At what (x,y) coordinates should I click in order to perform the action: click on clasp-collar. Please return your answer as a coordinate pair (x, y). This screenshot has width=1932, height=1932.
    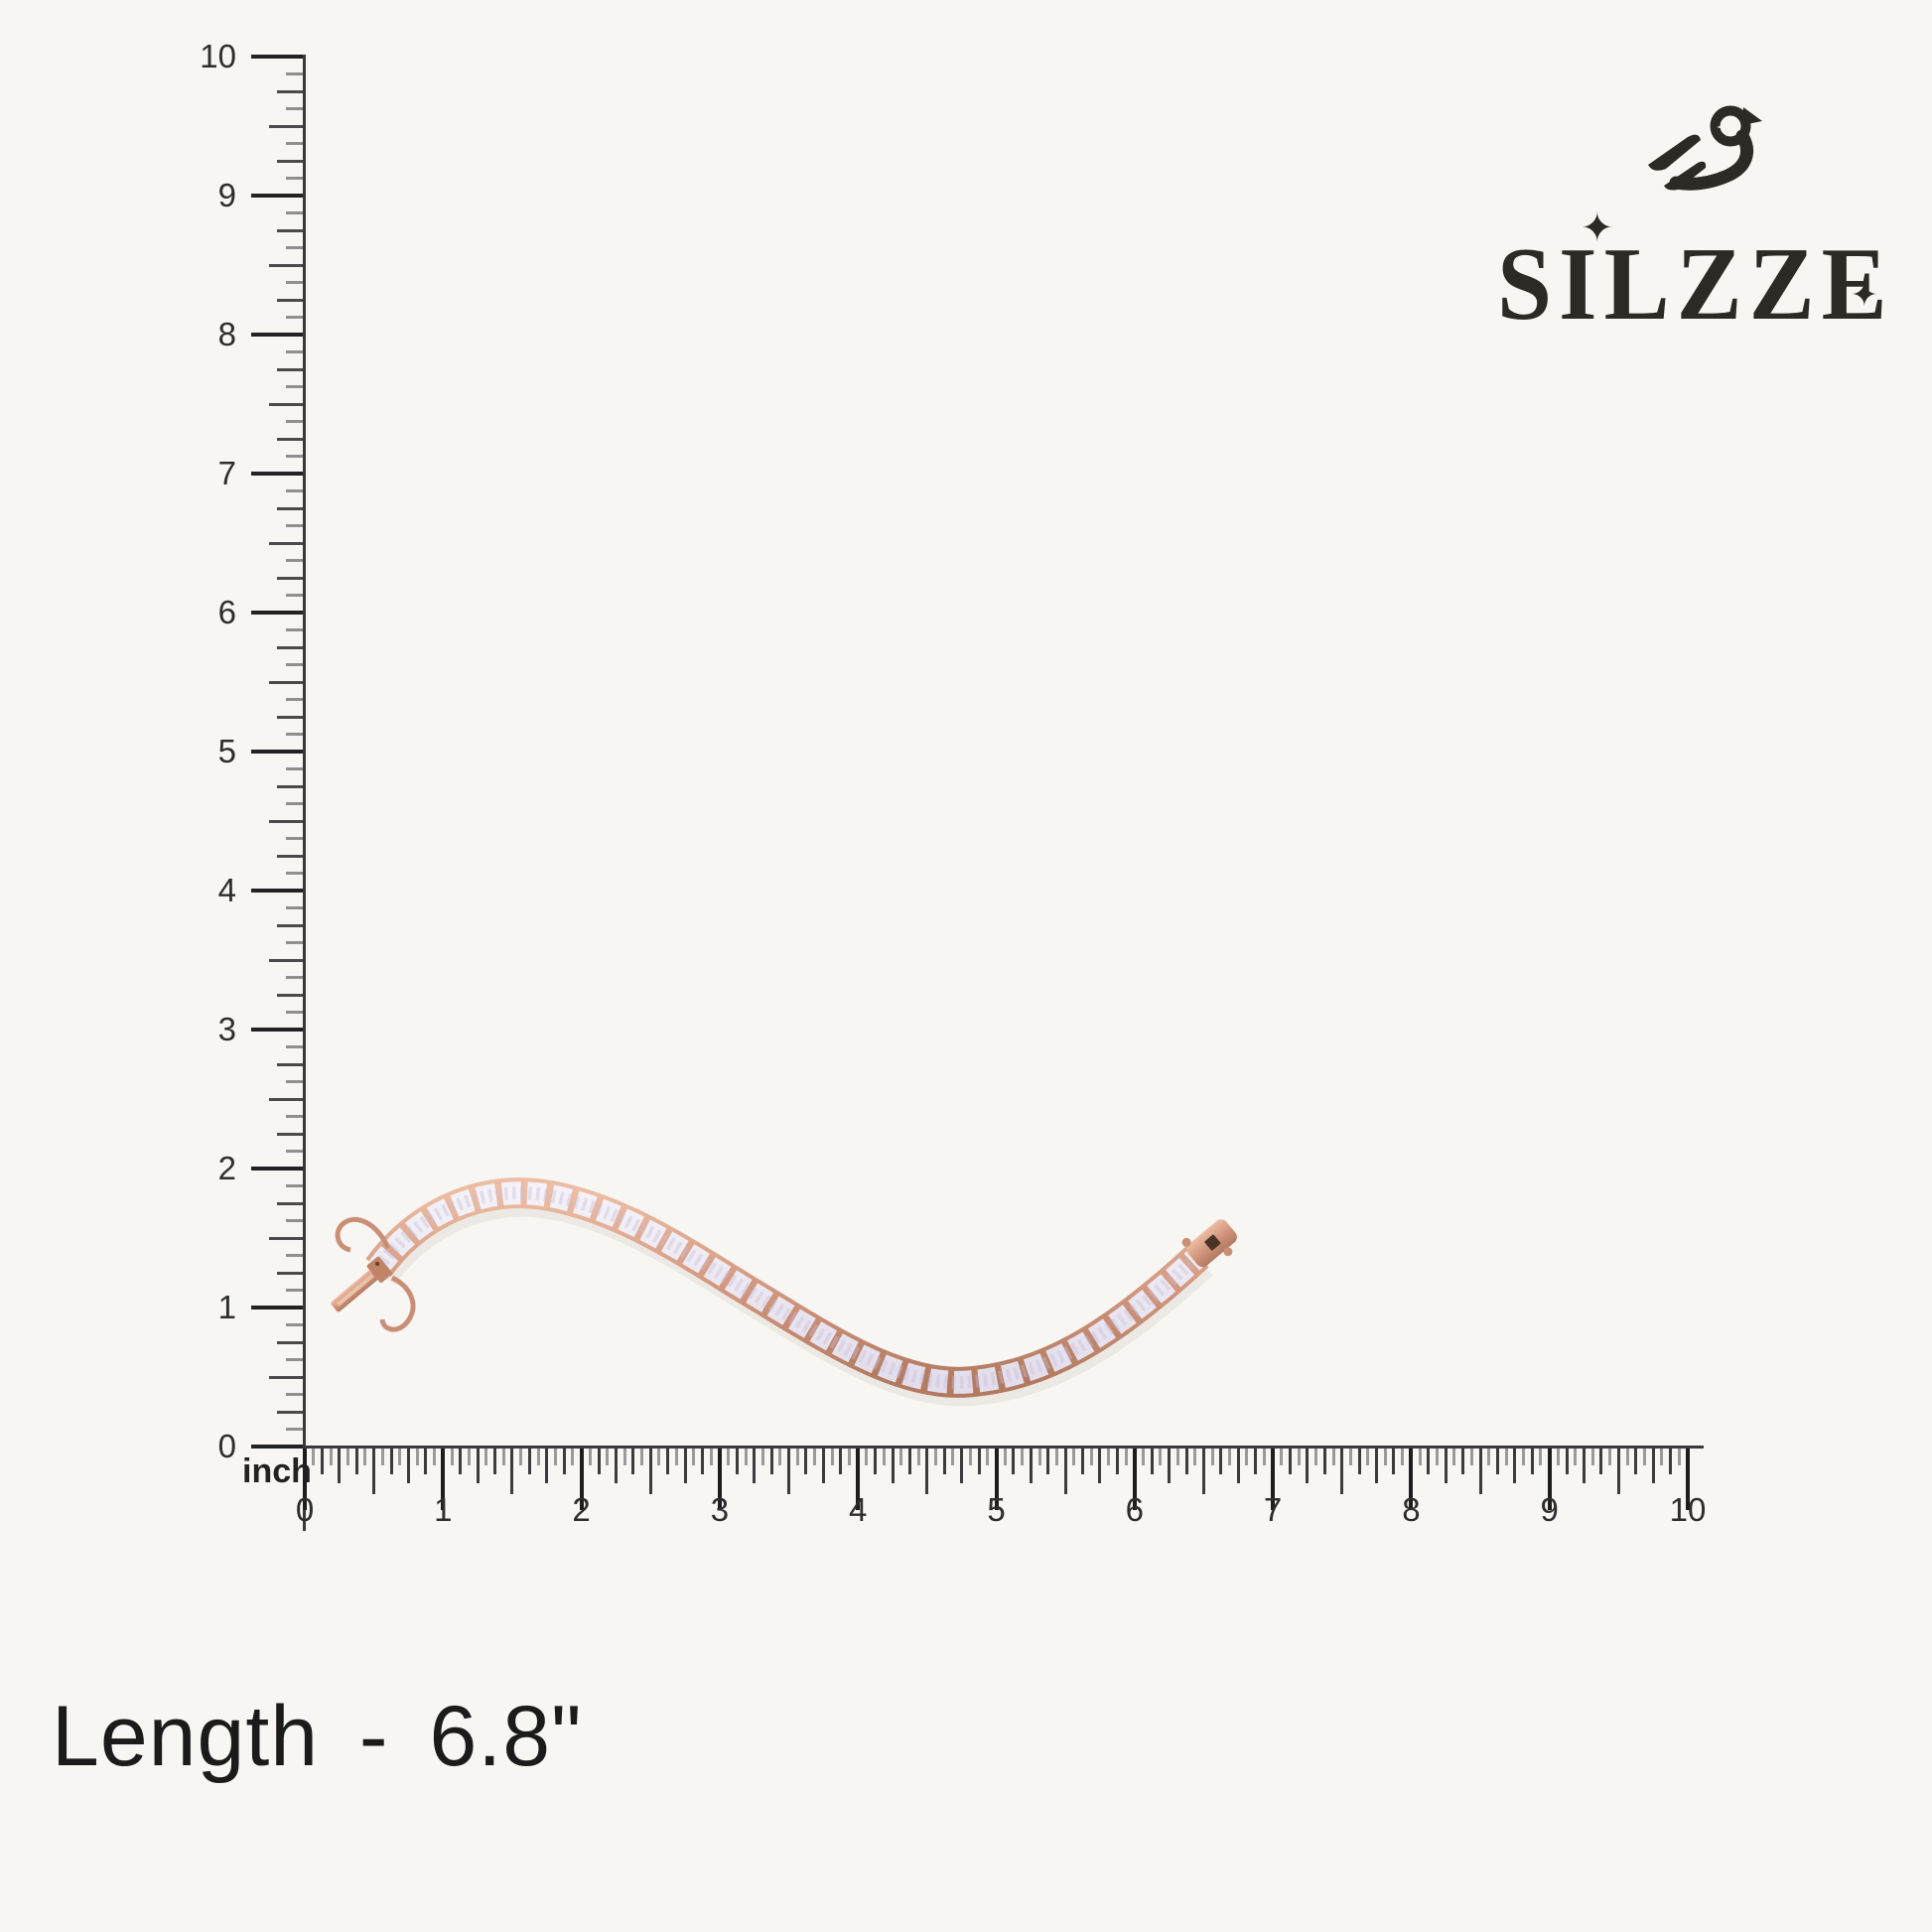
    Looking at the image, I should click on (379, 1270).